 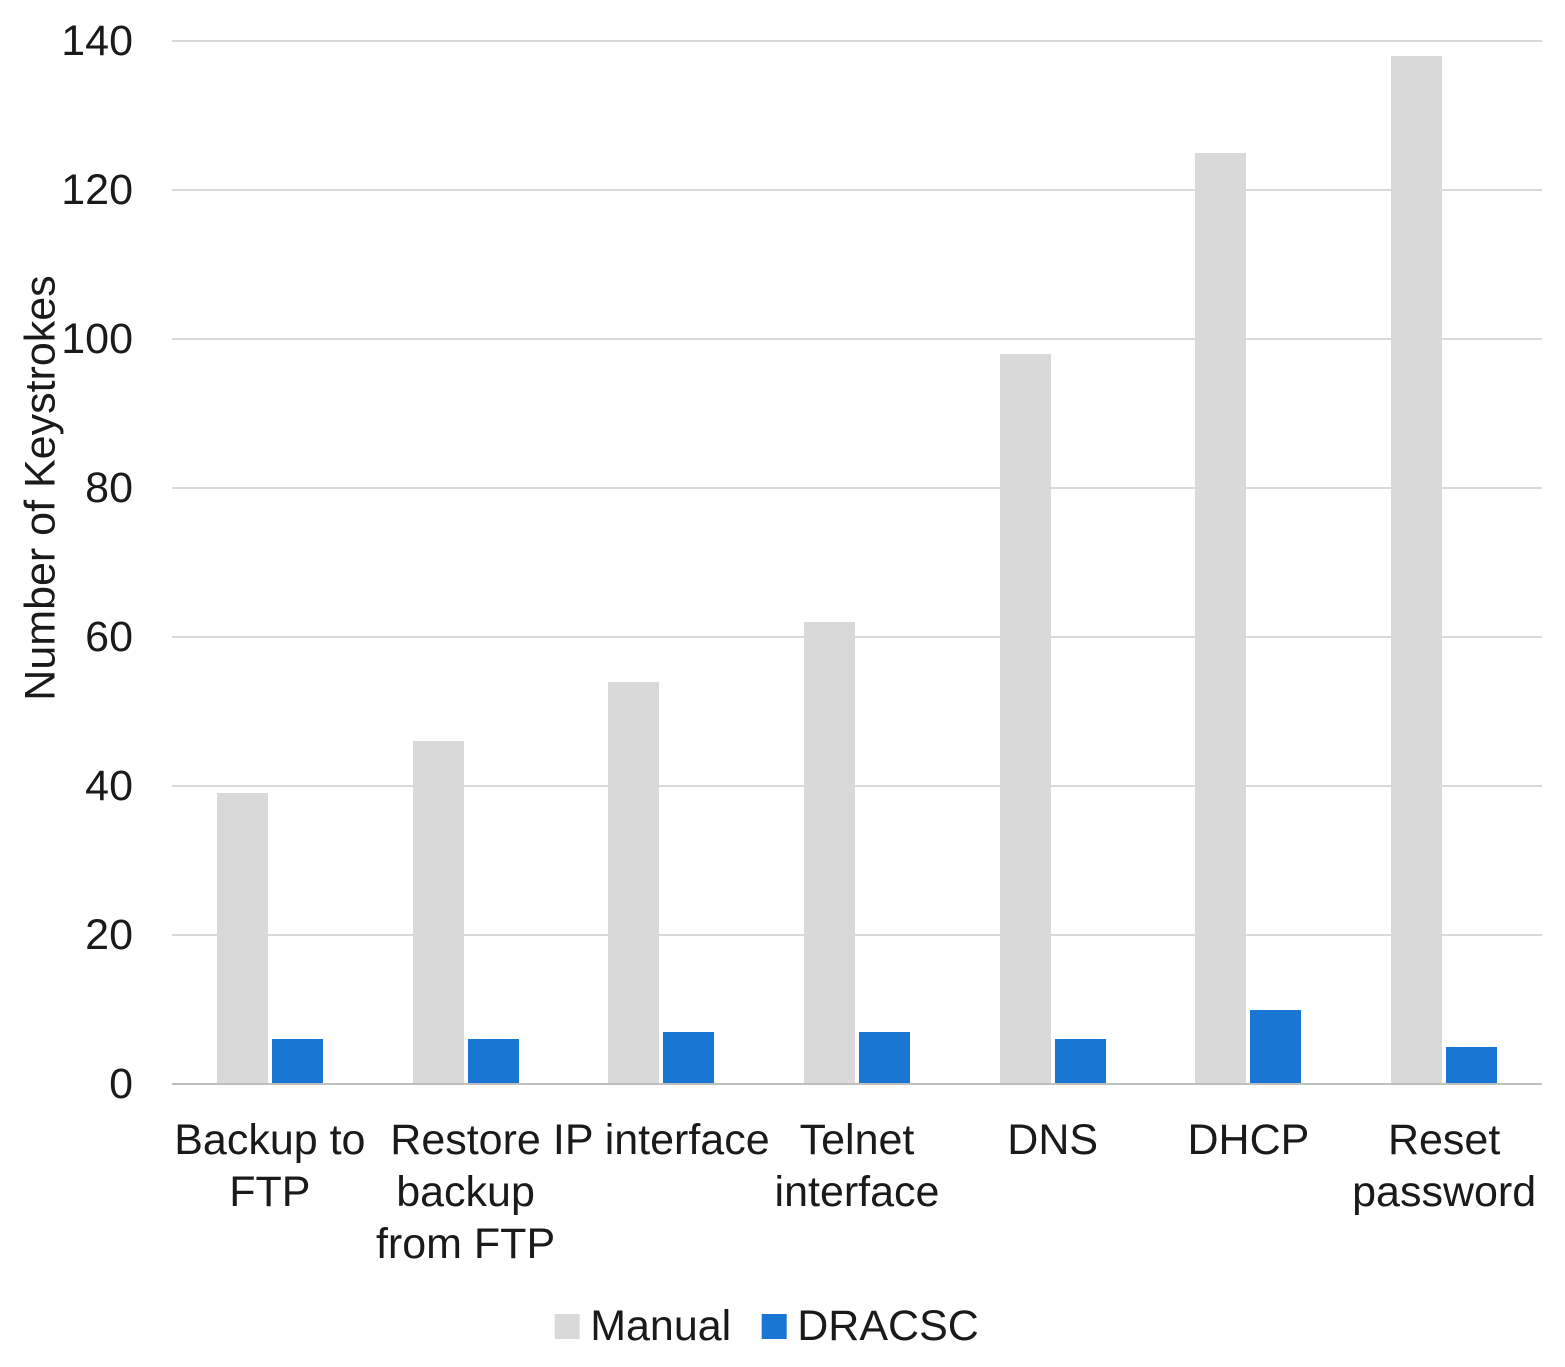 I want to click on bar-dracsc-ip-interface, so click(x=689, y=1057).